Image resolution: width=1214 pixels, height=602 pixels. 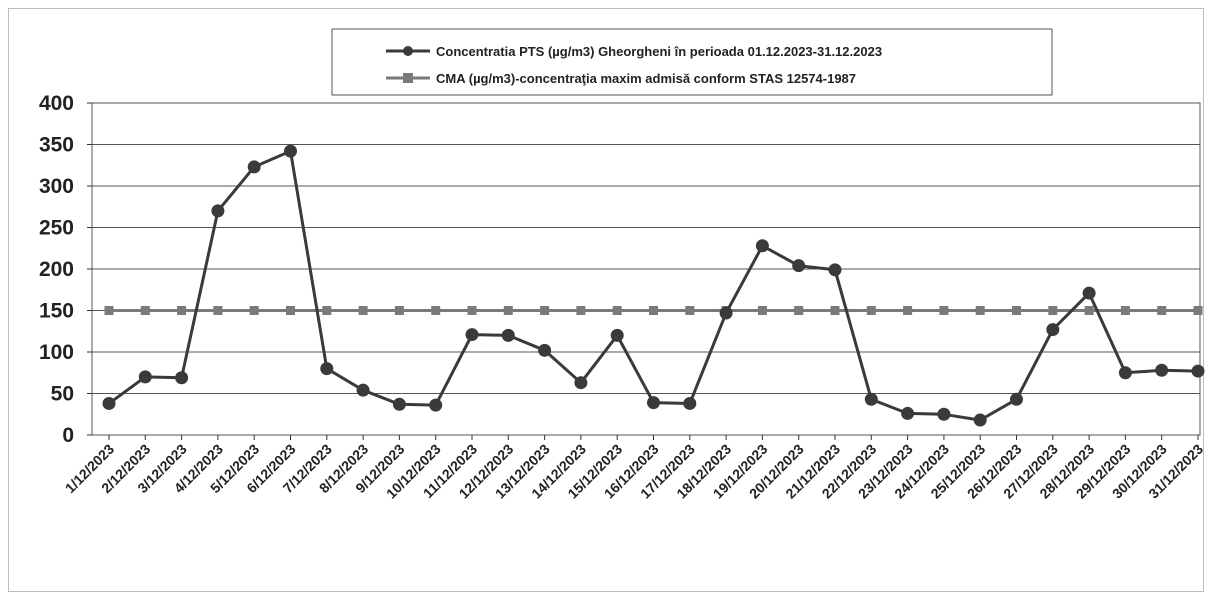 I want to click on y-tick-label-6: 300, so click(x=56, y=186).